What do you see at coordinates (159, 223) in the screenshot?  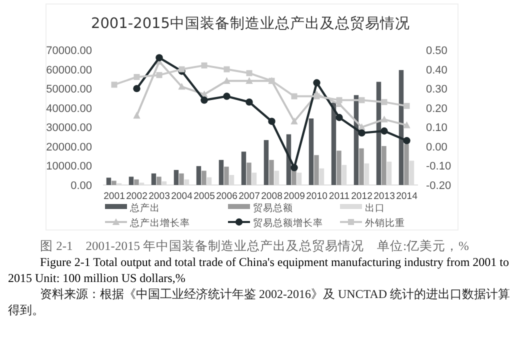 I see `legend-label: 总产出增长率` at bounding box center [159, 223].